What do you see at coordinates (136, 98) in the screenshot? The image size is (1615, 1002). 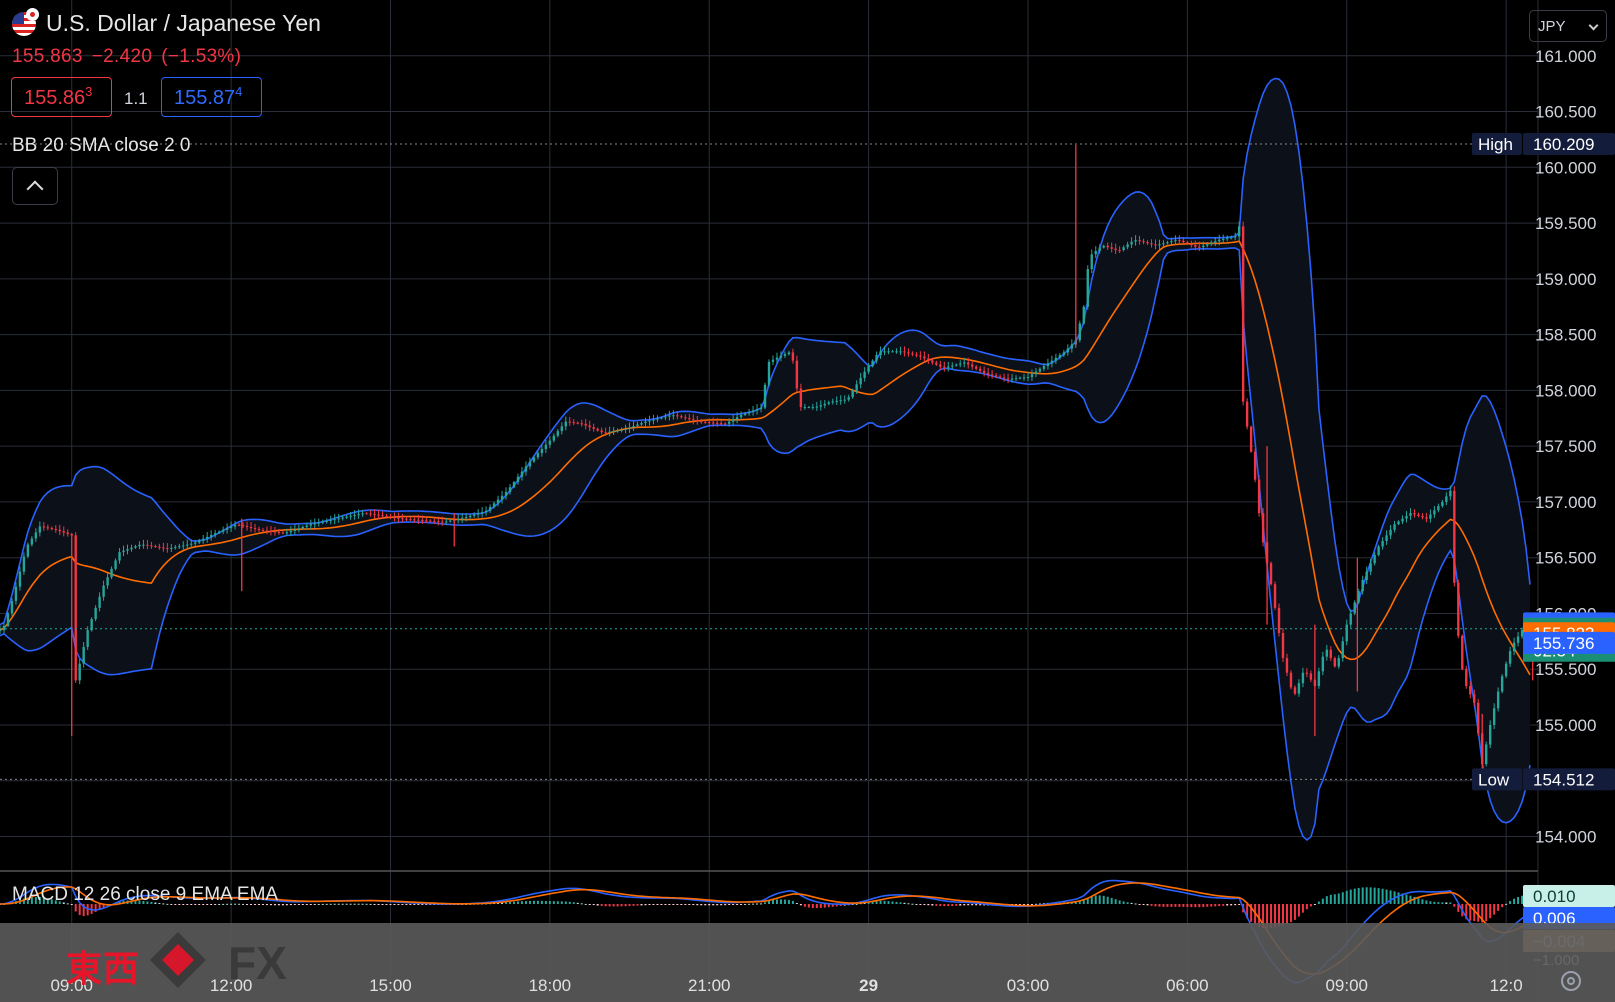 I see `spread-value: 1.1` at bounding box center [136, 98].